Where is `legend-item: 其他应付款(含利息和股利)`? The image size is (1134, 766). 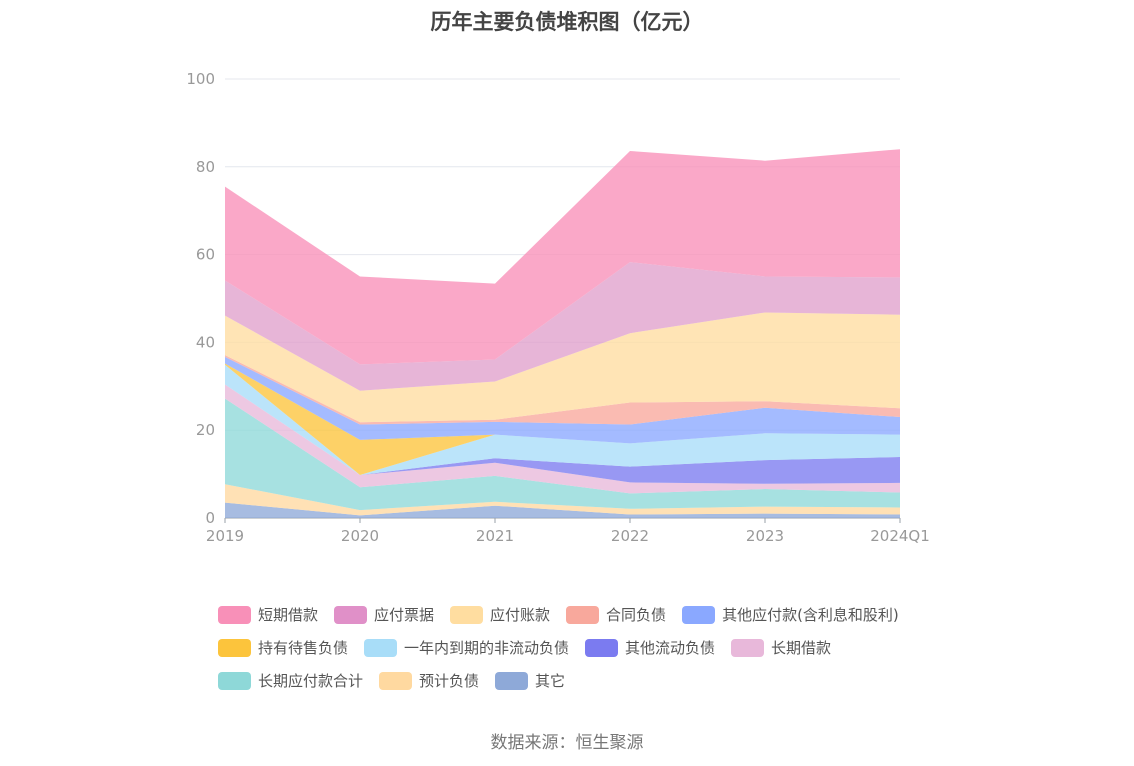 legend-item: 其他应付款(含利息和股利) is located at coordinates (790, 614).